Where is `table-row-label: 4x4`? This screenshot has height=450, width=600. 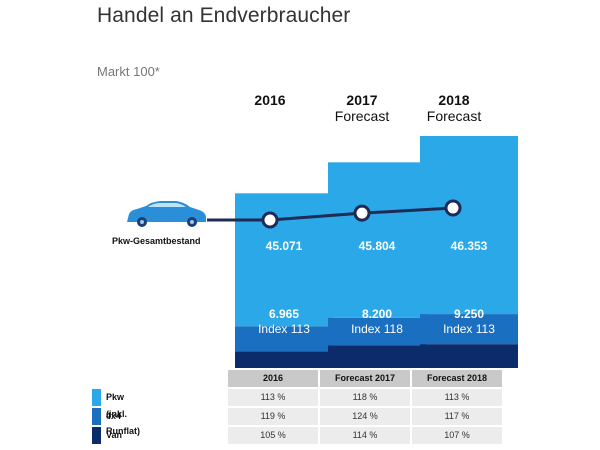 table-row-label: 4x4 is located at coordinates (114, 416).